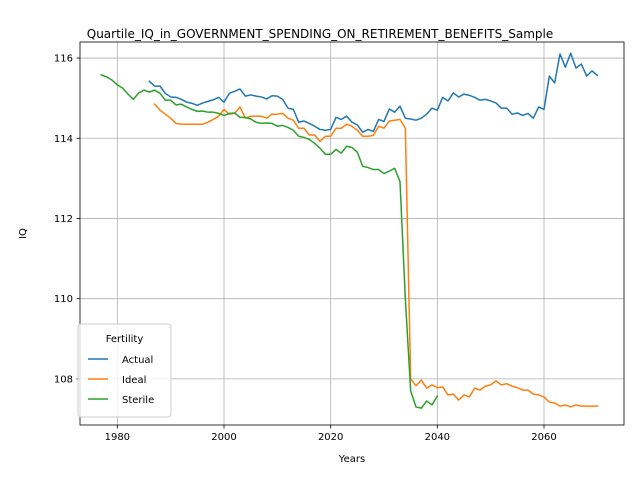 The height and width of the screenshot is (480, 640). What do you see at coordinates (125, 339) in the screenshot?
I see `legend-title: Fertility` at bounding box center [125, 339].